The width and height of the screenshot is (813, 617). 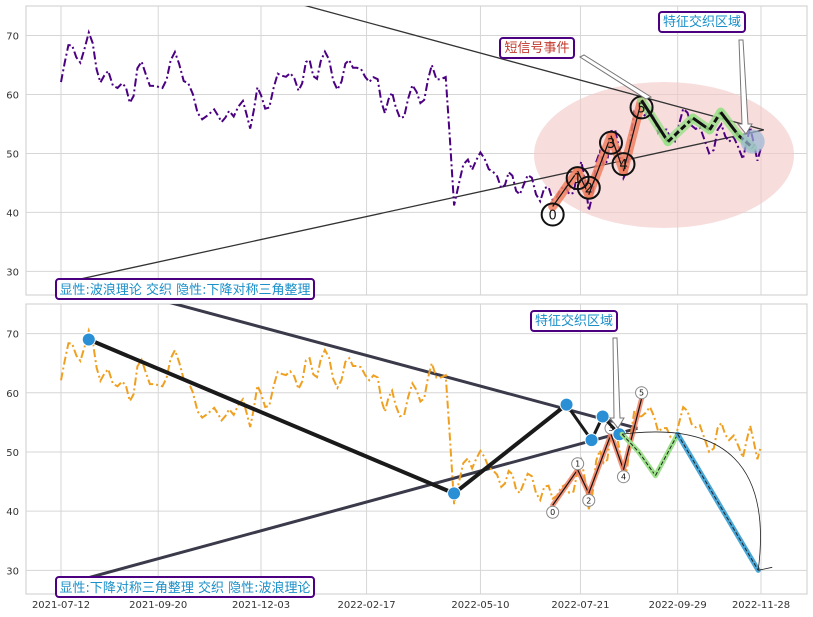 I want to click on bottom-feature-zone-label: 特征交织区域, so click(x=574, y=321).